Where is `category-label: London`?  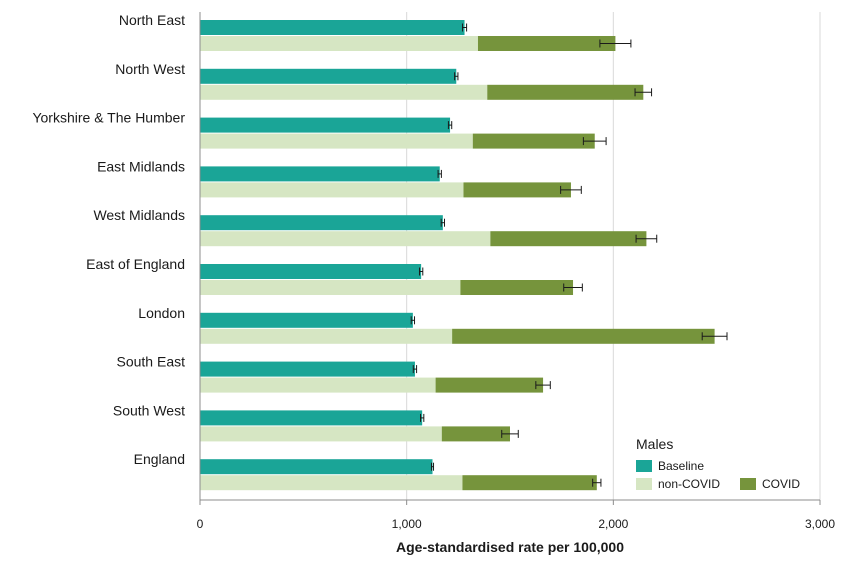 category-label: London is located at coordinates (161, 313).